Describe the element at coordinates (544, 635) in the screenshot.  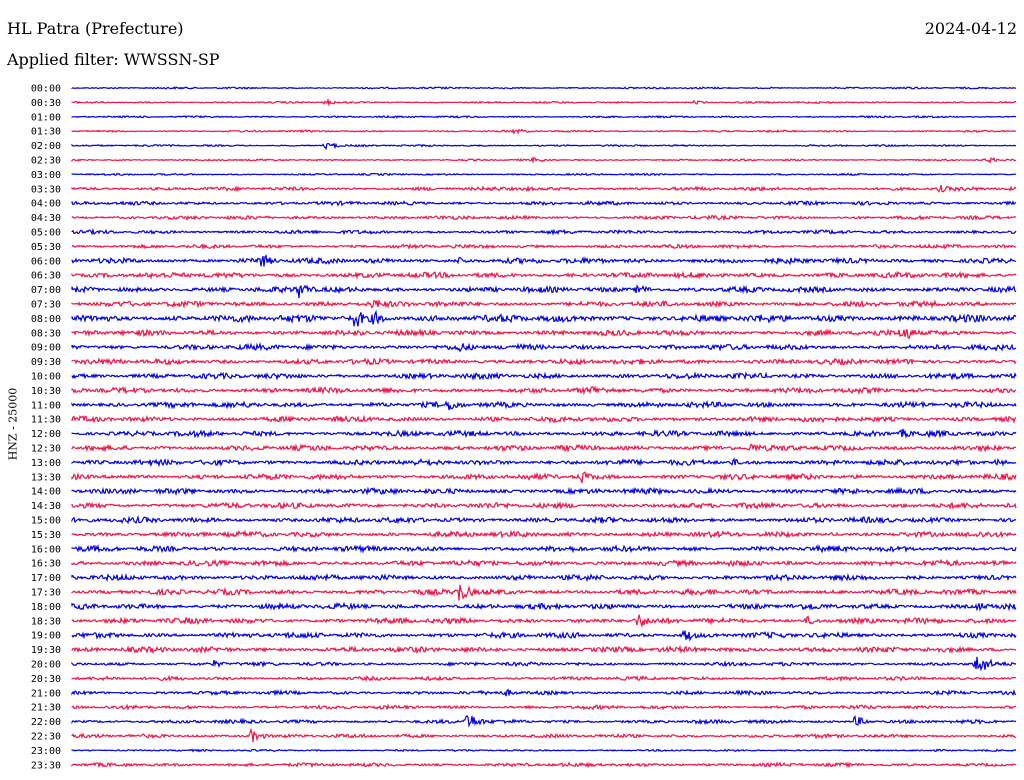
I see `trace-line-1900` at that location.